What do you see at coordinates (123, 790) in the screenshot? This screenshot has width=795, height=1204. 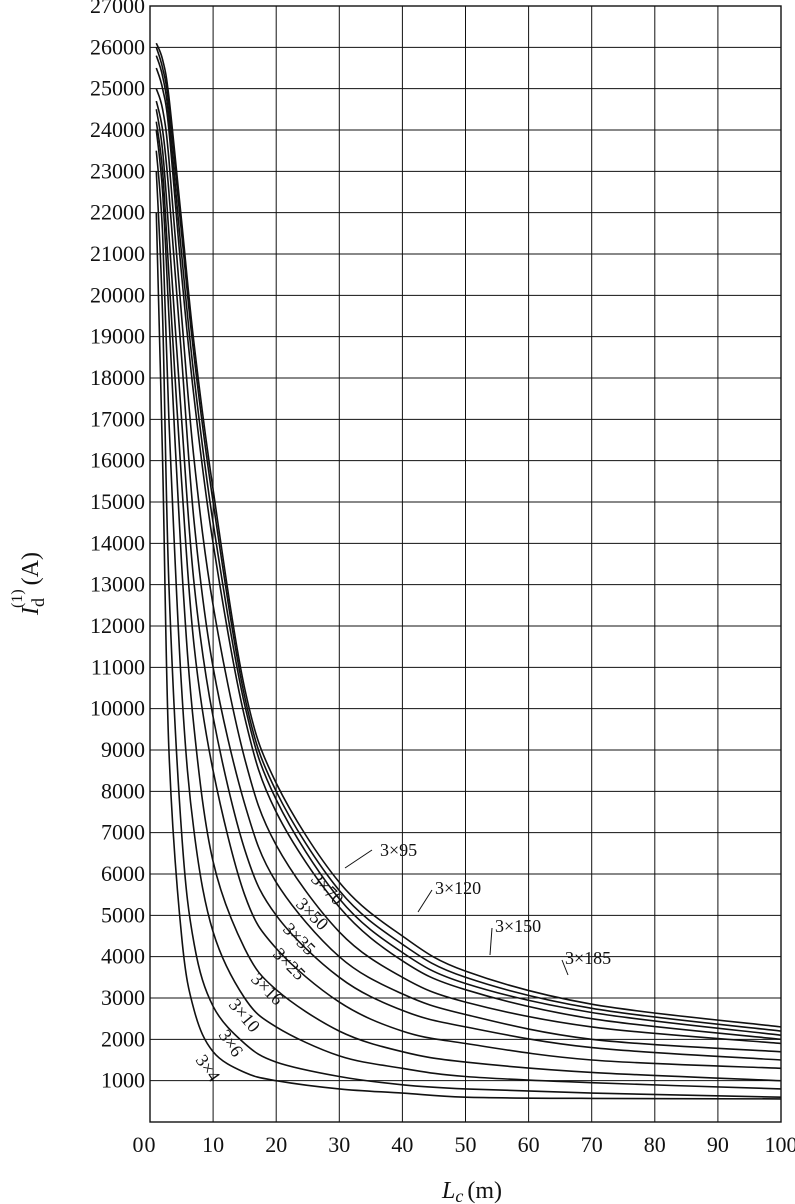 I see `y-tick-label: 8000` at bounding box center [123, 790].